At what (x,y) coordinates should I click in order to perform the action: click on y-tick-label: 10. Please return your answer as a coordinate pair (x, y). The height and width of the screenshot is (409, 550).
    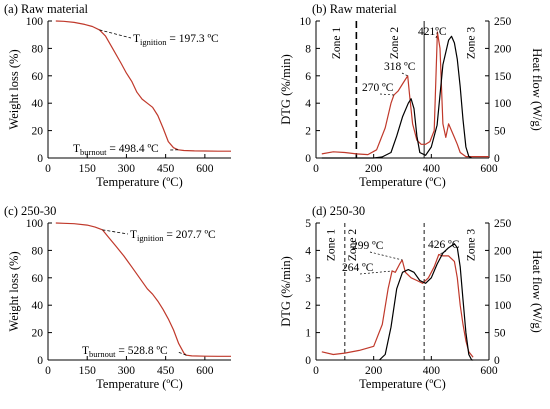
    Looking at the image, I should click on (306, 22).